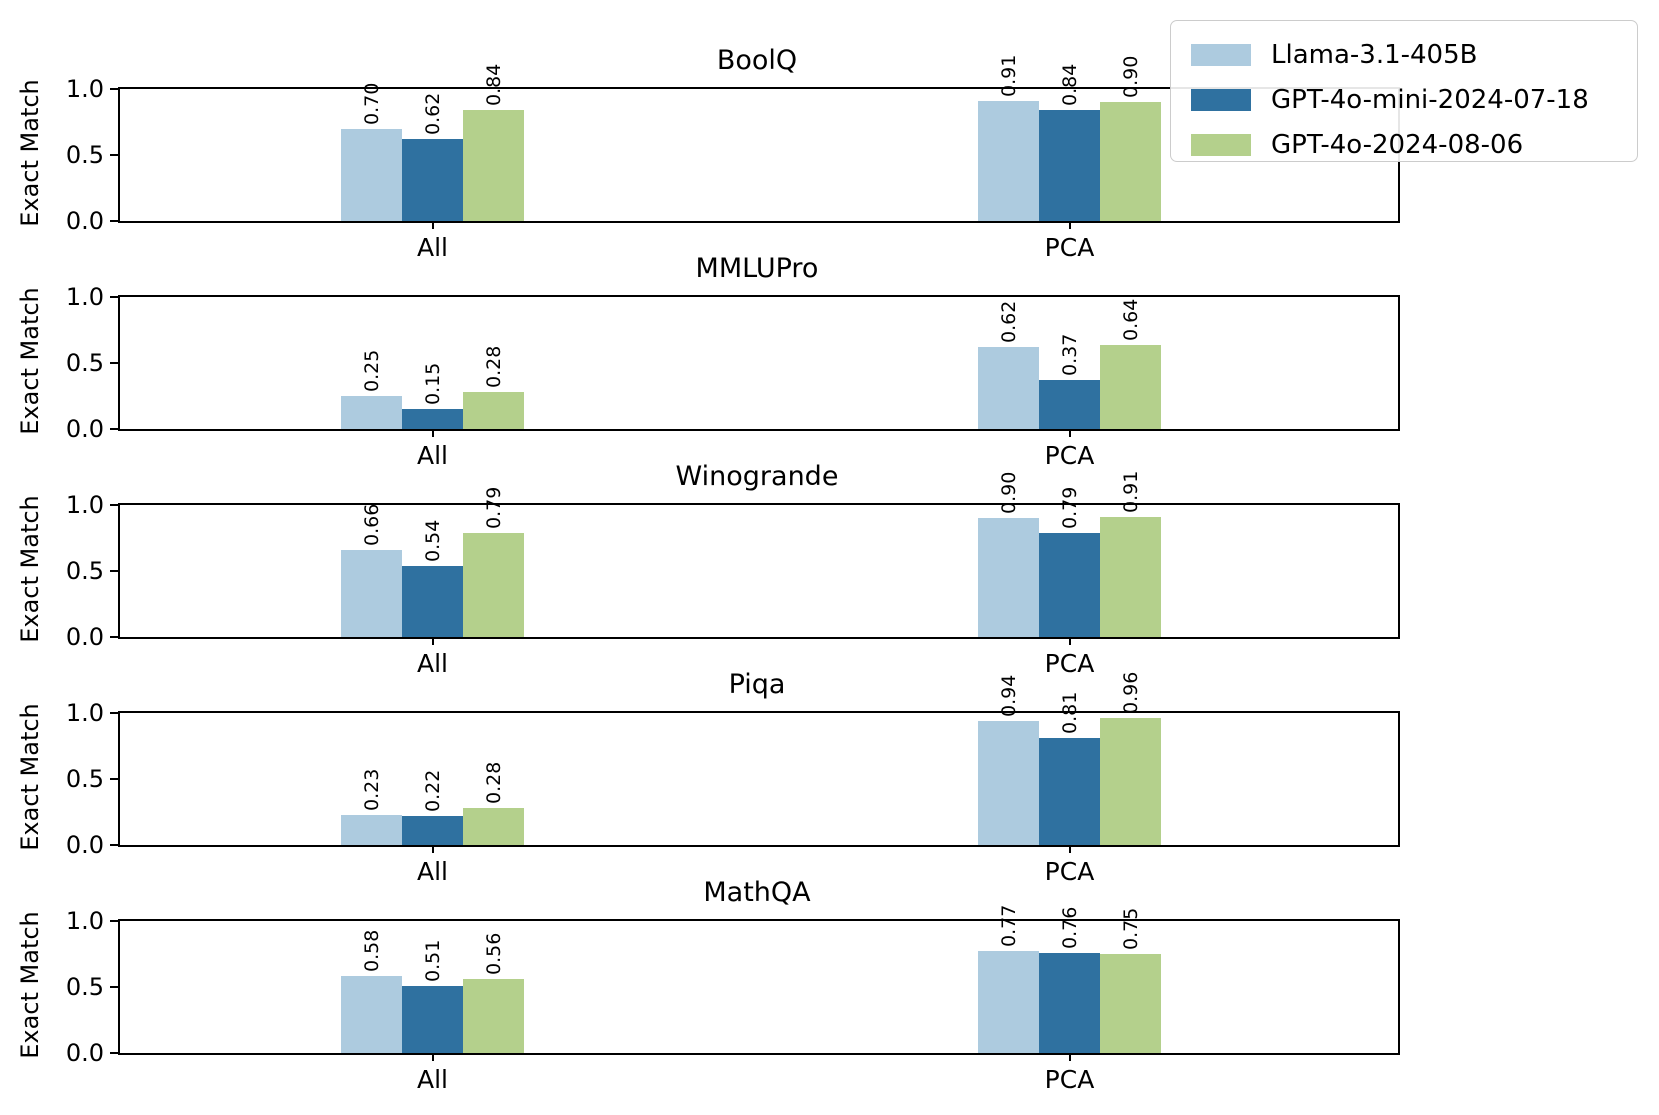 Image resolution: width=1659 pixels, height=1115 pixels. Describe the element at coordinates (371, 951) in the screenshot. I see `bar-value-label: 0.58` at that location.